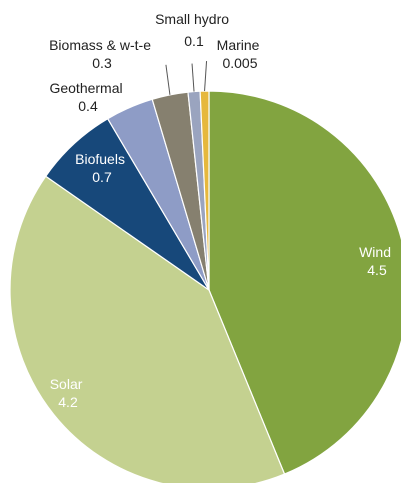 This screenshot has width=401, height=483. Describe the element at coordinates (192, 19) in the screenshot. I see `slice-name-small-hydro: Small hydro` at that location.